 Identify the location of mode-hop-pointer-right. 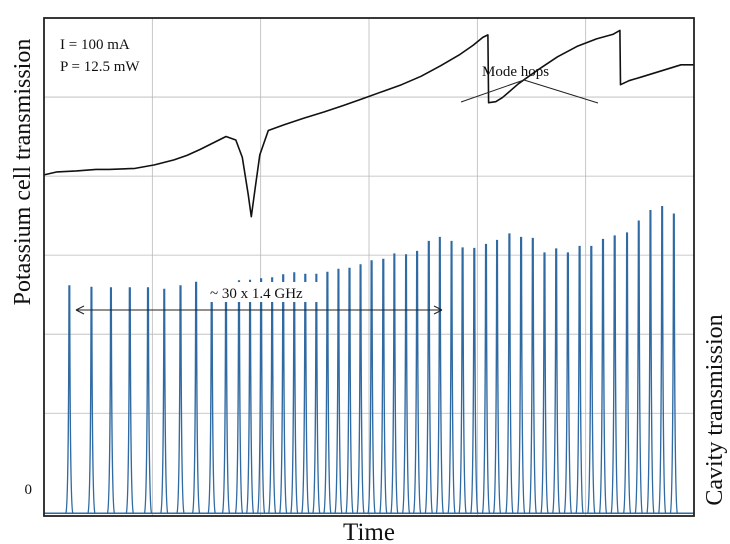
(561, 91).